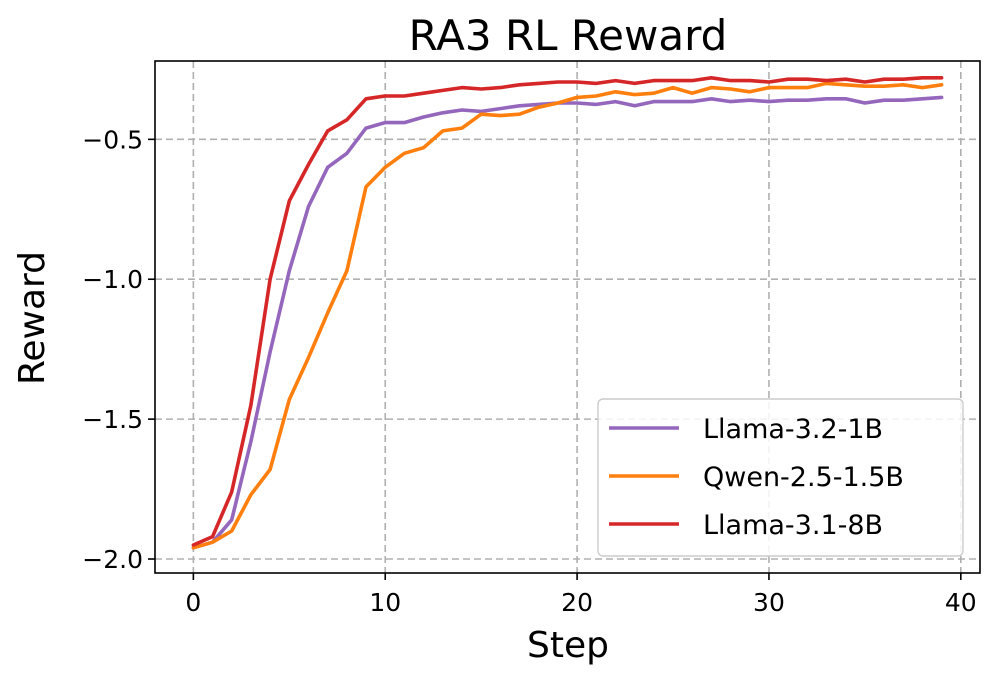 Image resolution: width=997 pixels, height=680 pixels. I want to click on chart-title: RA3 RL Reward, so click(568, 35).